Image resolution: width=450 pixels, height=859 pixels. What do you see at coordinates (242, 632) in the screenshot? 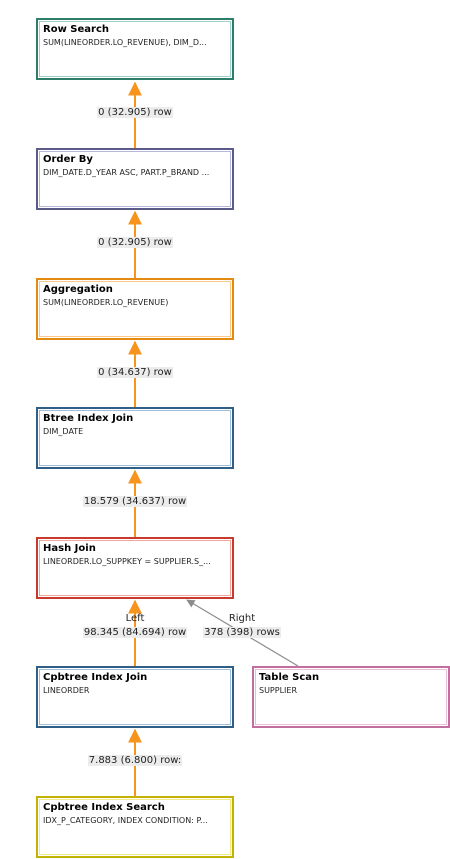
I see `edge-label-text: 378 (398) rows` at bounding box center [242, 632].